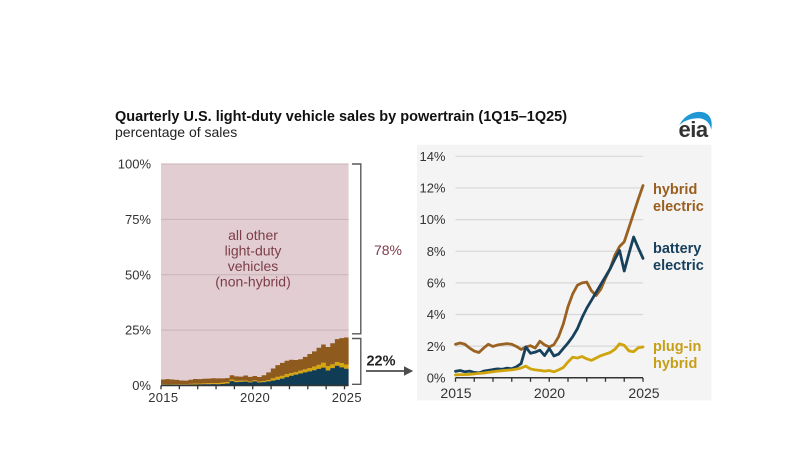 The height and width of the screenshot is (450, 800). Describe the element at coordinates (138, 330) in the screenshot. I see `svg-text: 25%` at that location.